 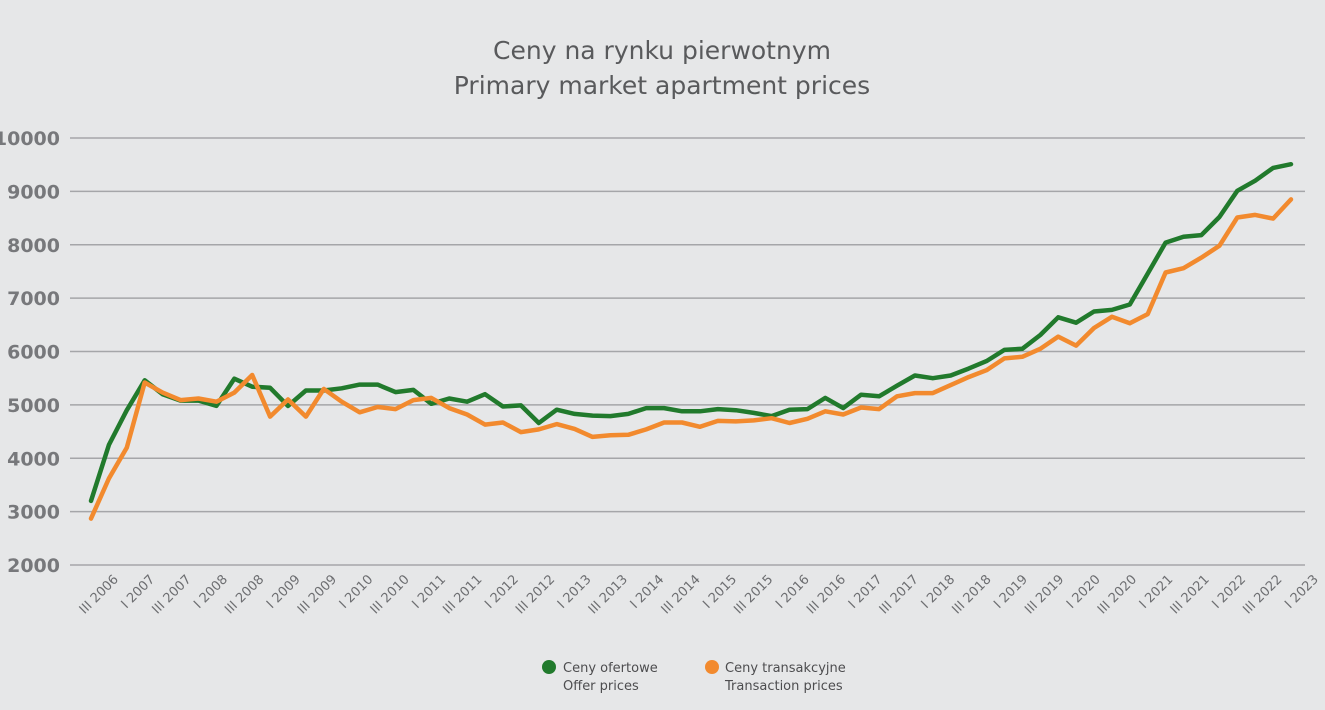 I want to click on legend-item-transaction: Ceny transakcyjne Transaction prices, so click(x=775, y=677).